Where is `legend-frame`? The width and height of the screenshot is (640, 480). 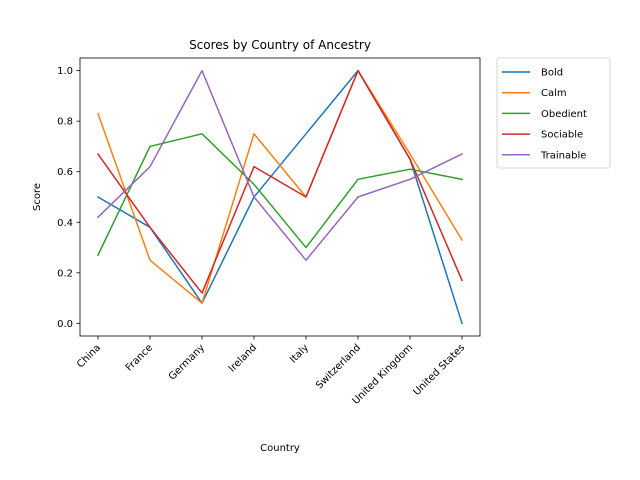
legend-frame is located at coordinates (553, 113).